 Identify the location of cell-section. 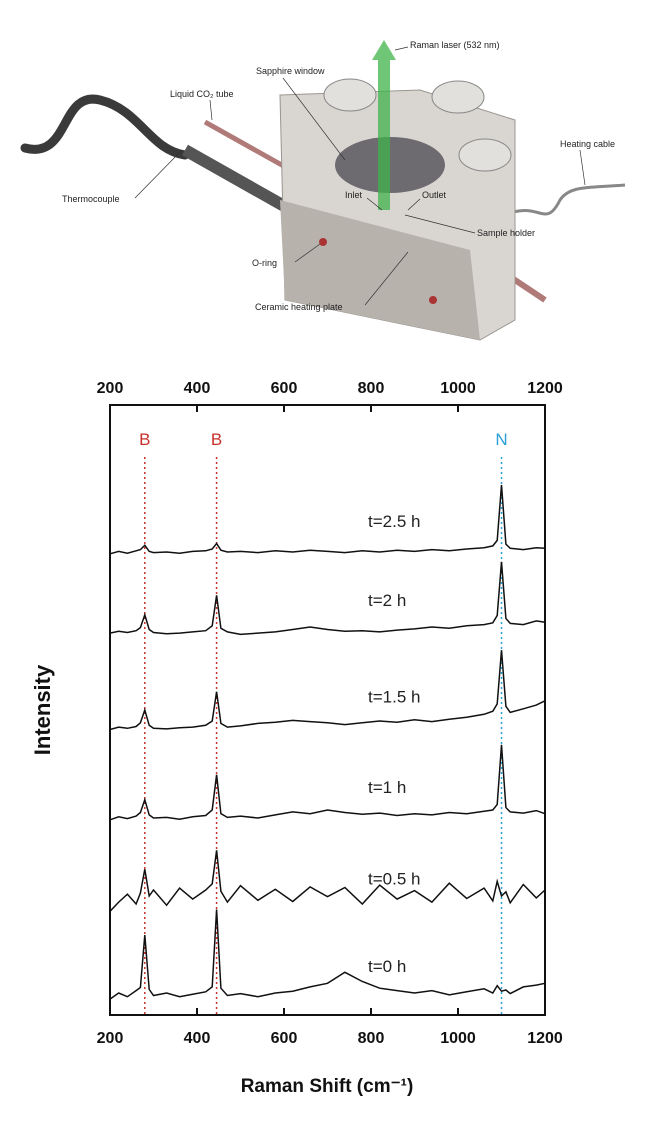
(380, 270).